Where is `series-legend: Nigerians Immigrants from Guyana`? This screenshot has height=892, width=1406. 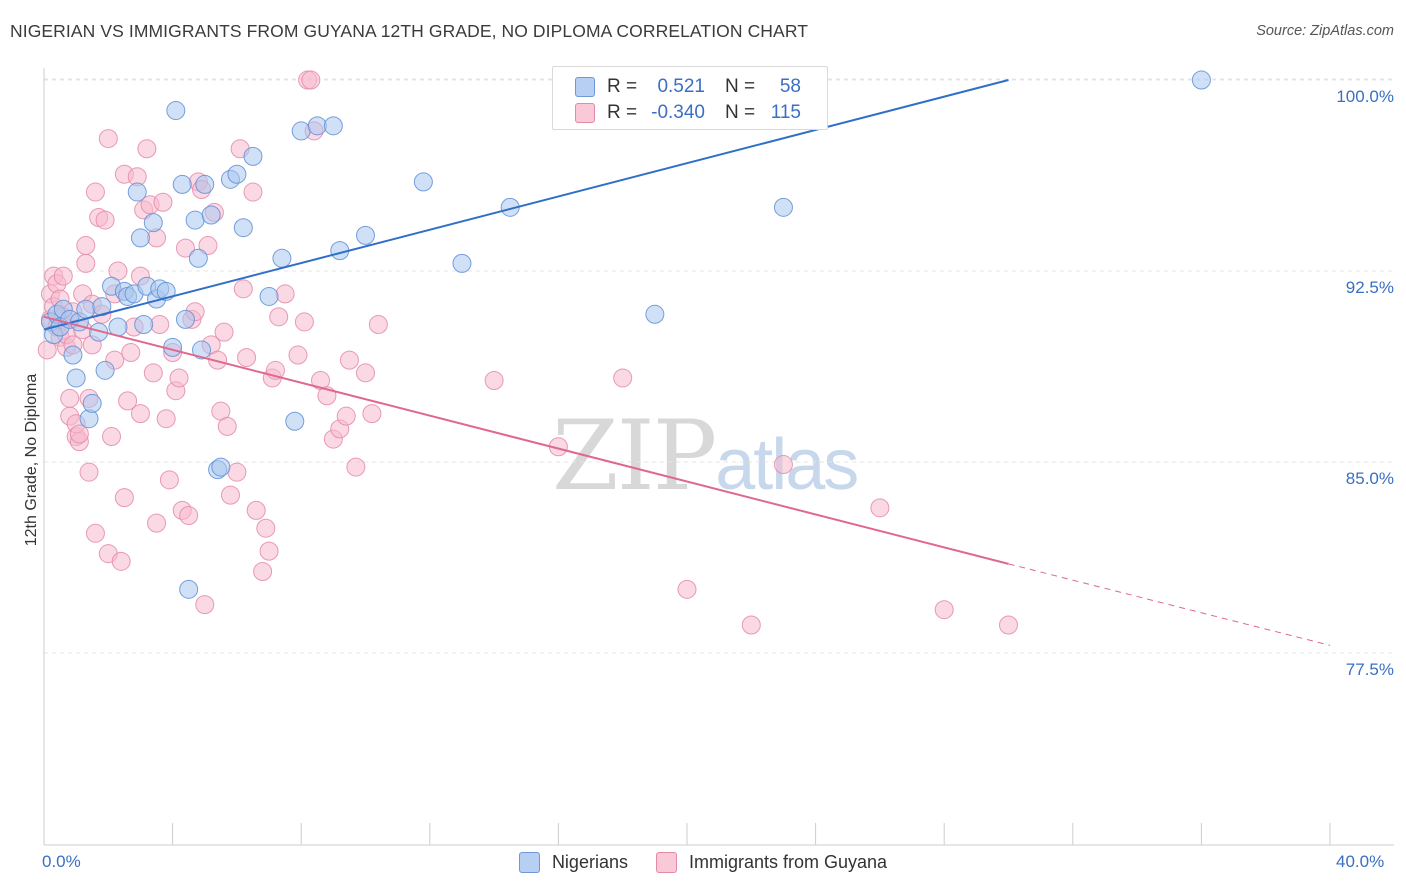 series-legend: Nigerians Immigrants from Guyana is located at coordinates (703, 862).